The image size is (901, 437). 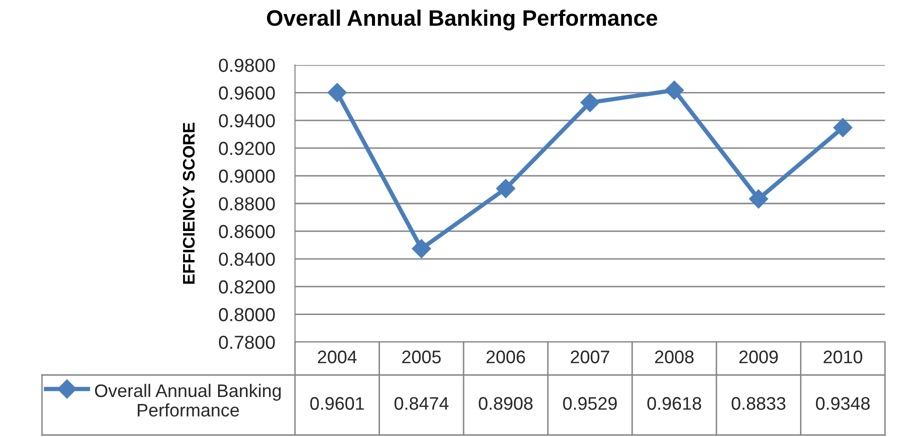 I want to click on data-label: 0.9618, so click(x=674, y=403).